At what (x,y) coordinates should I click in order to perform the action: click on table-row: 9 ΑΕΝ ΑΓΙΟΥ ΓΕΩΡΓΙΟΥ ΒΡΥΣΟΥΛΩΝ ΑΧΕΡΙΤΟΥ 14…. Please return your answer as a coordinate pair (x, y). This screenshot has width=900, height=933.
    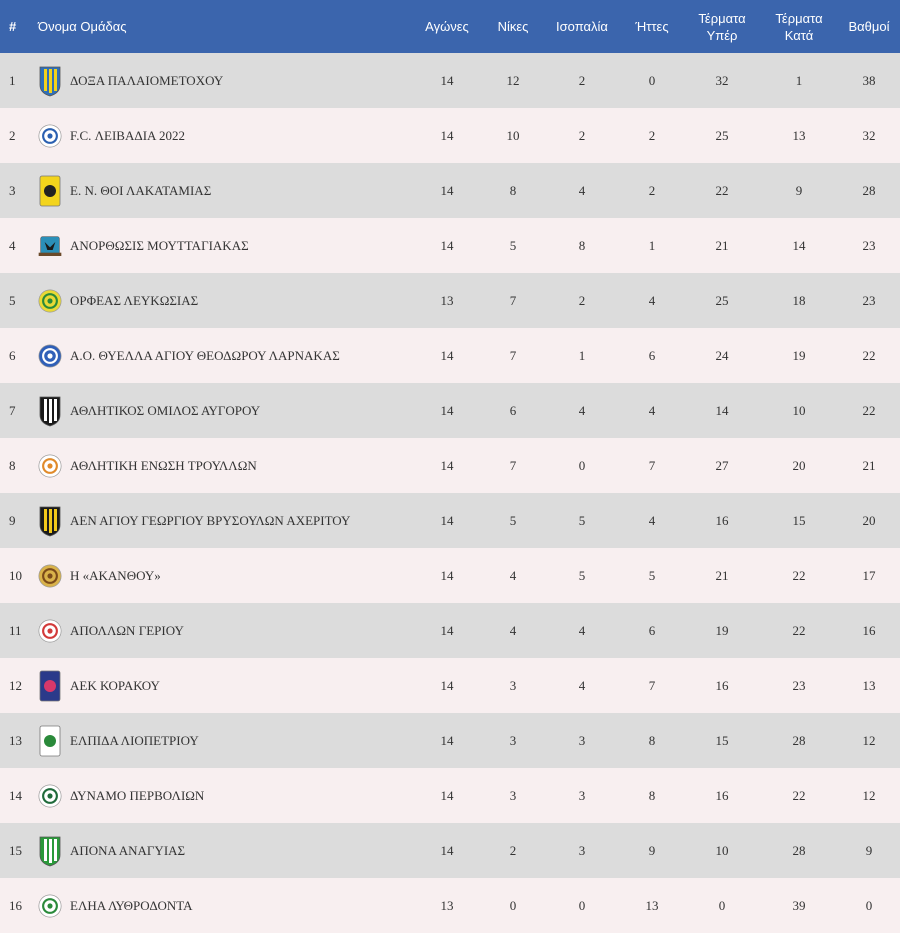
    Looking at the image, I should click on (450, 520).